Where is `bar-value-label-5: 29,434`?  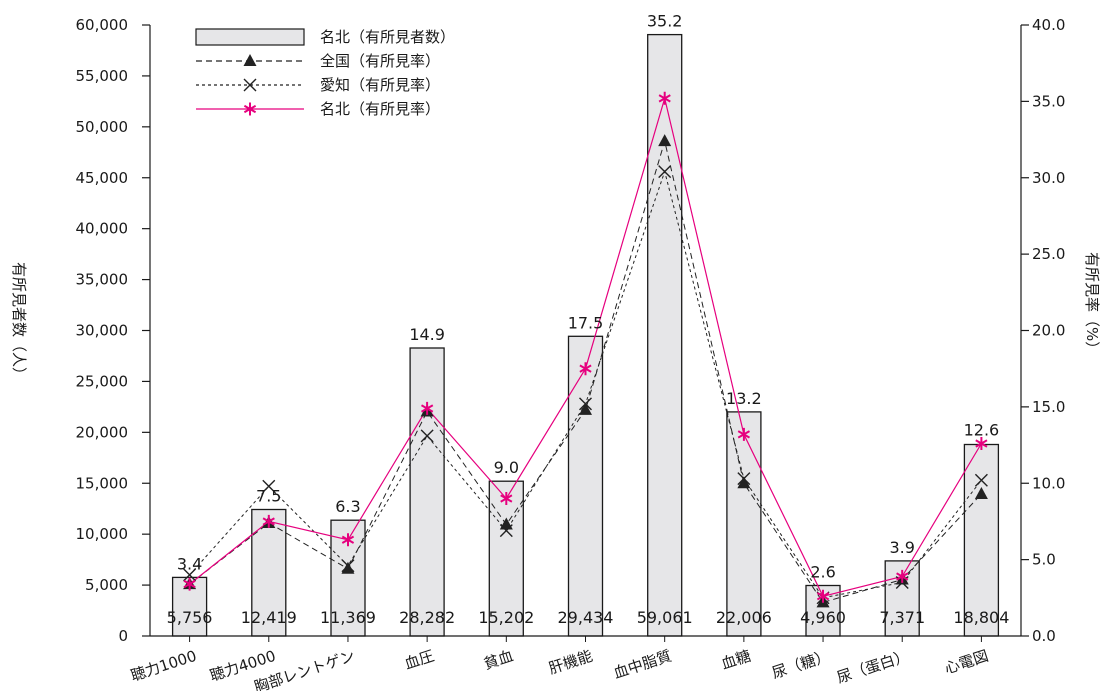 bar-value-label-5: 29,434 is located at coordinates (586, 617).